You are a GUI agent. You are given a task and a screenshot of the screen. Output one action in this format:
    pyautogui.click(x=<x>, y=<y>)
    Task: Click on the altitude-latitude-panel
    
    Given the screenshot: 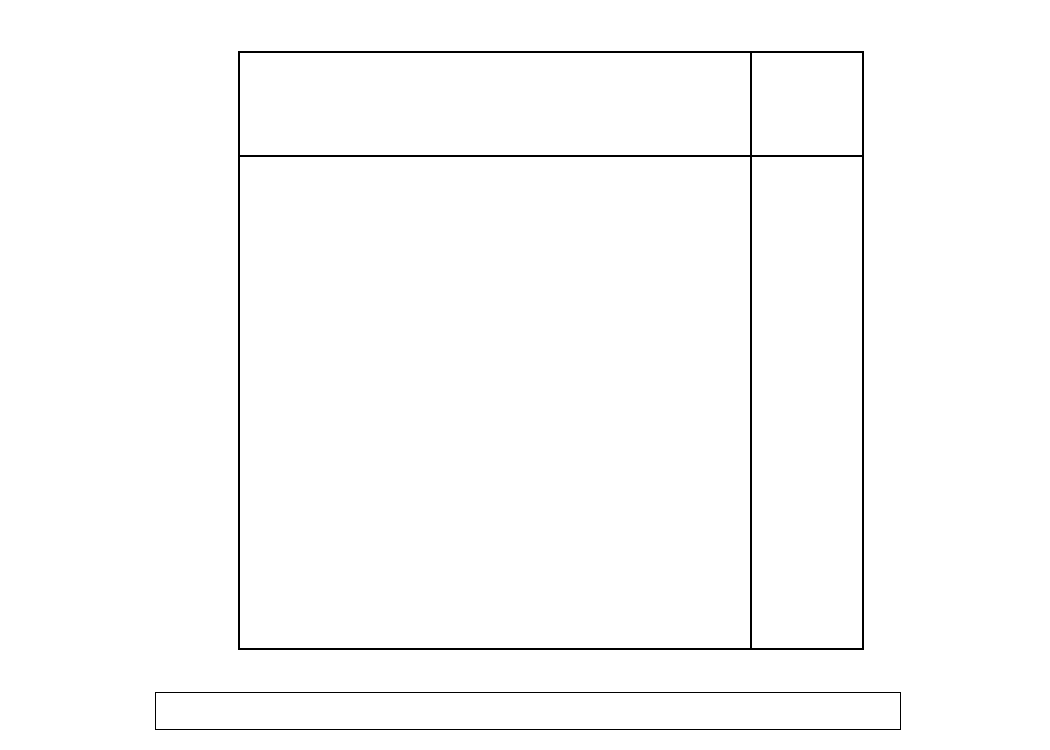 What is the action you would take?
    pyautogui.click(x=807, y=402)
    